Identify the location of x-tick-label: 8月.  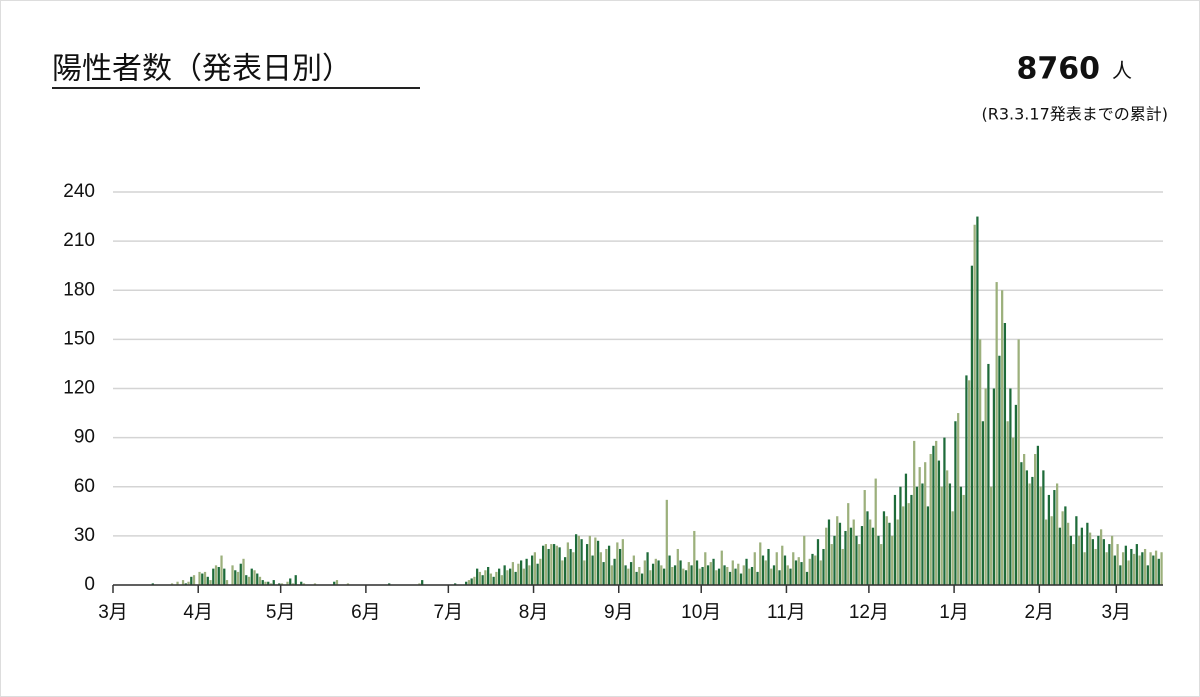
(534, 612).